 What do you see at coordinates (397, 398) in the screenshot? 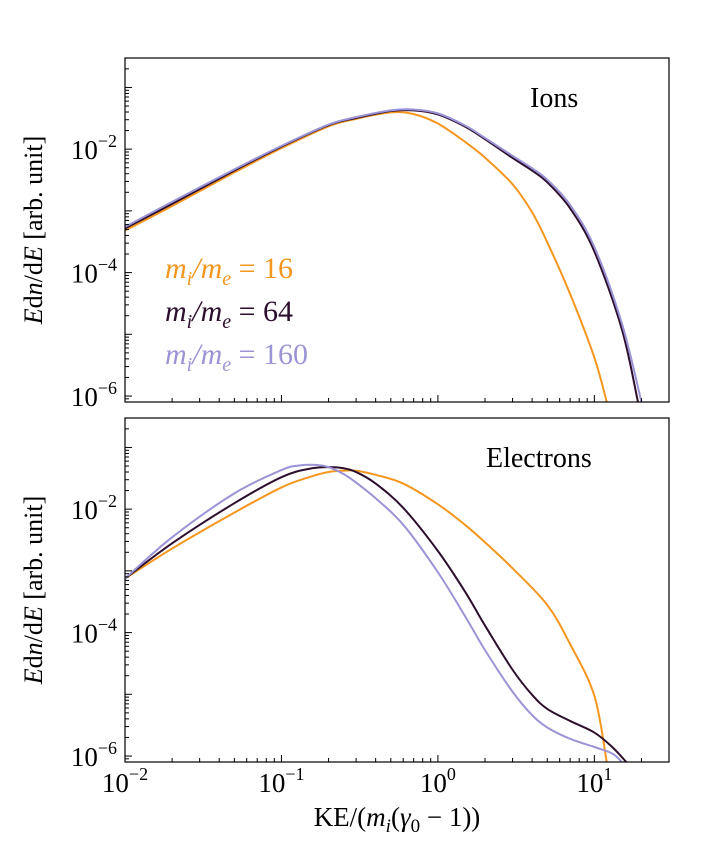
I see `ions-x-ticks` at bounding box center [397, 398].